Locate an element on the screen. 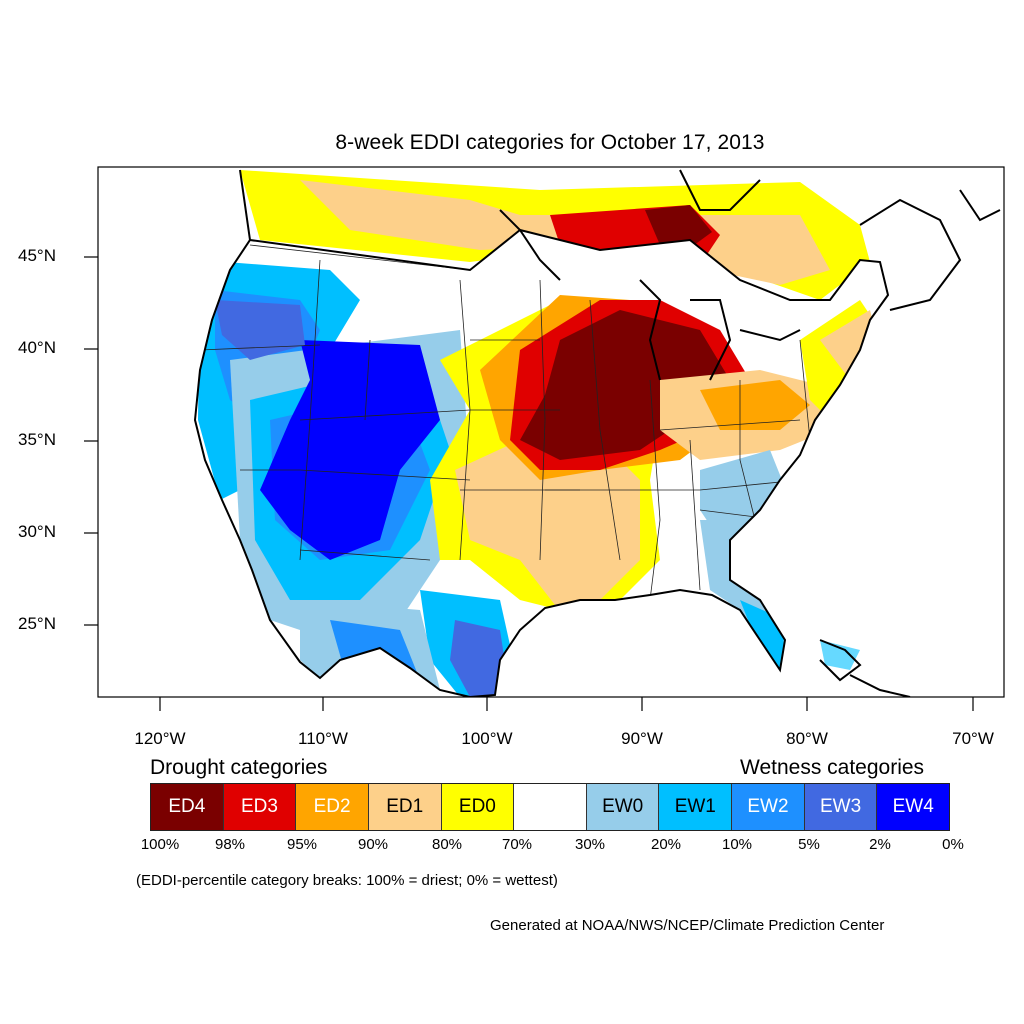  lon-label-80: 80°W is located at coordinates (807, 738).